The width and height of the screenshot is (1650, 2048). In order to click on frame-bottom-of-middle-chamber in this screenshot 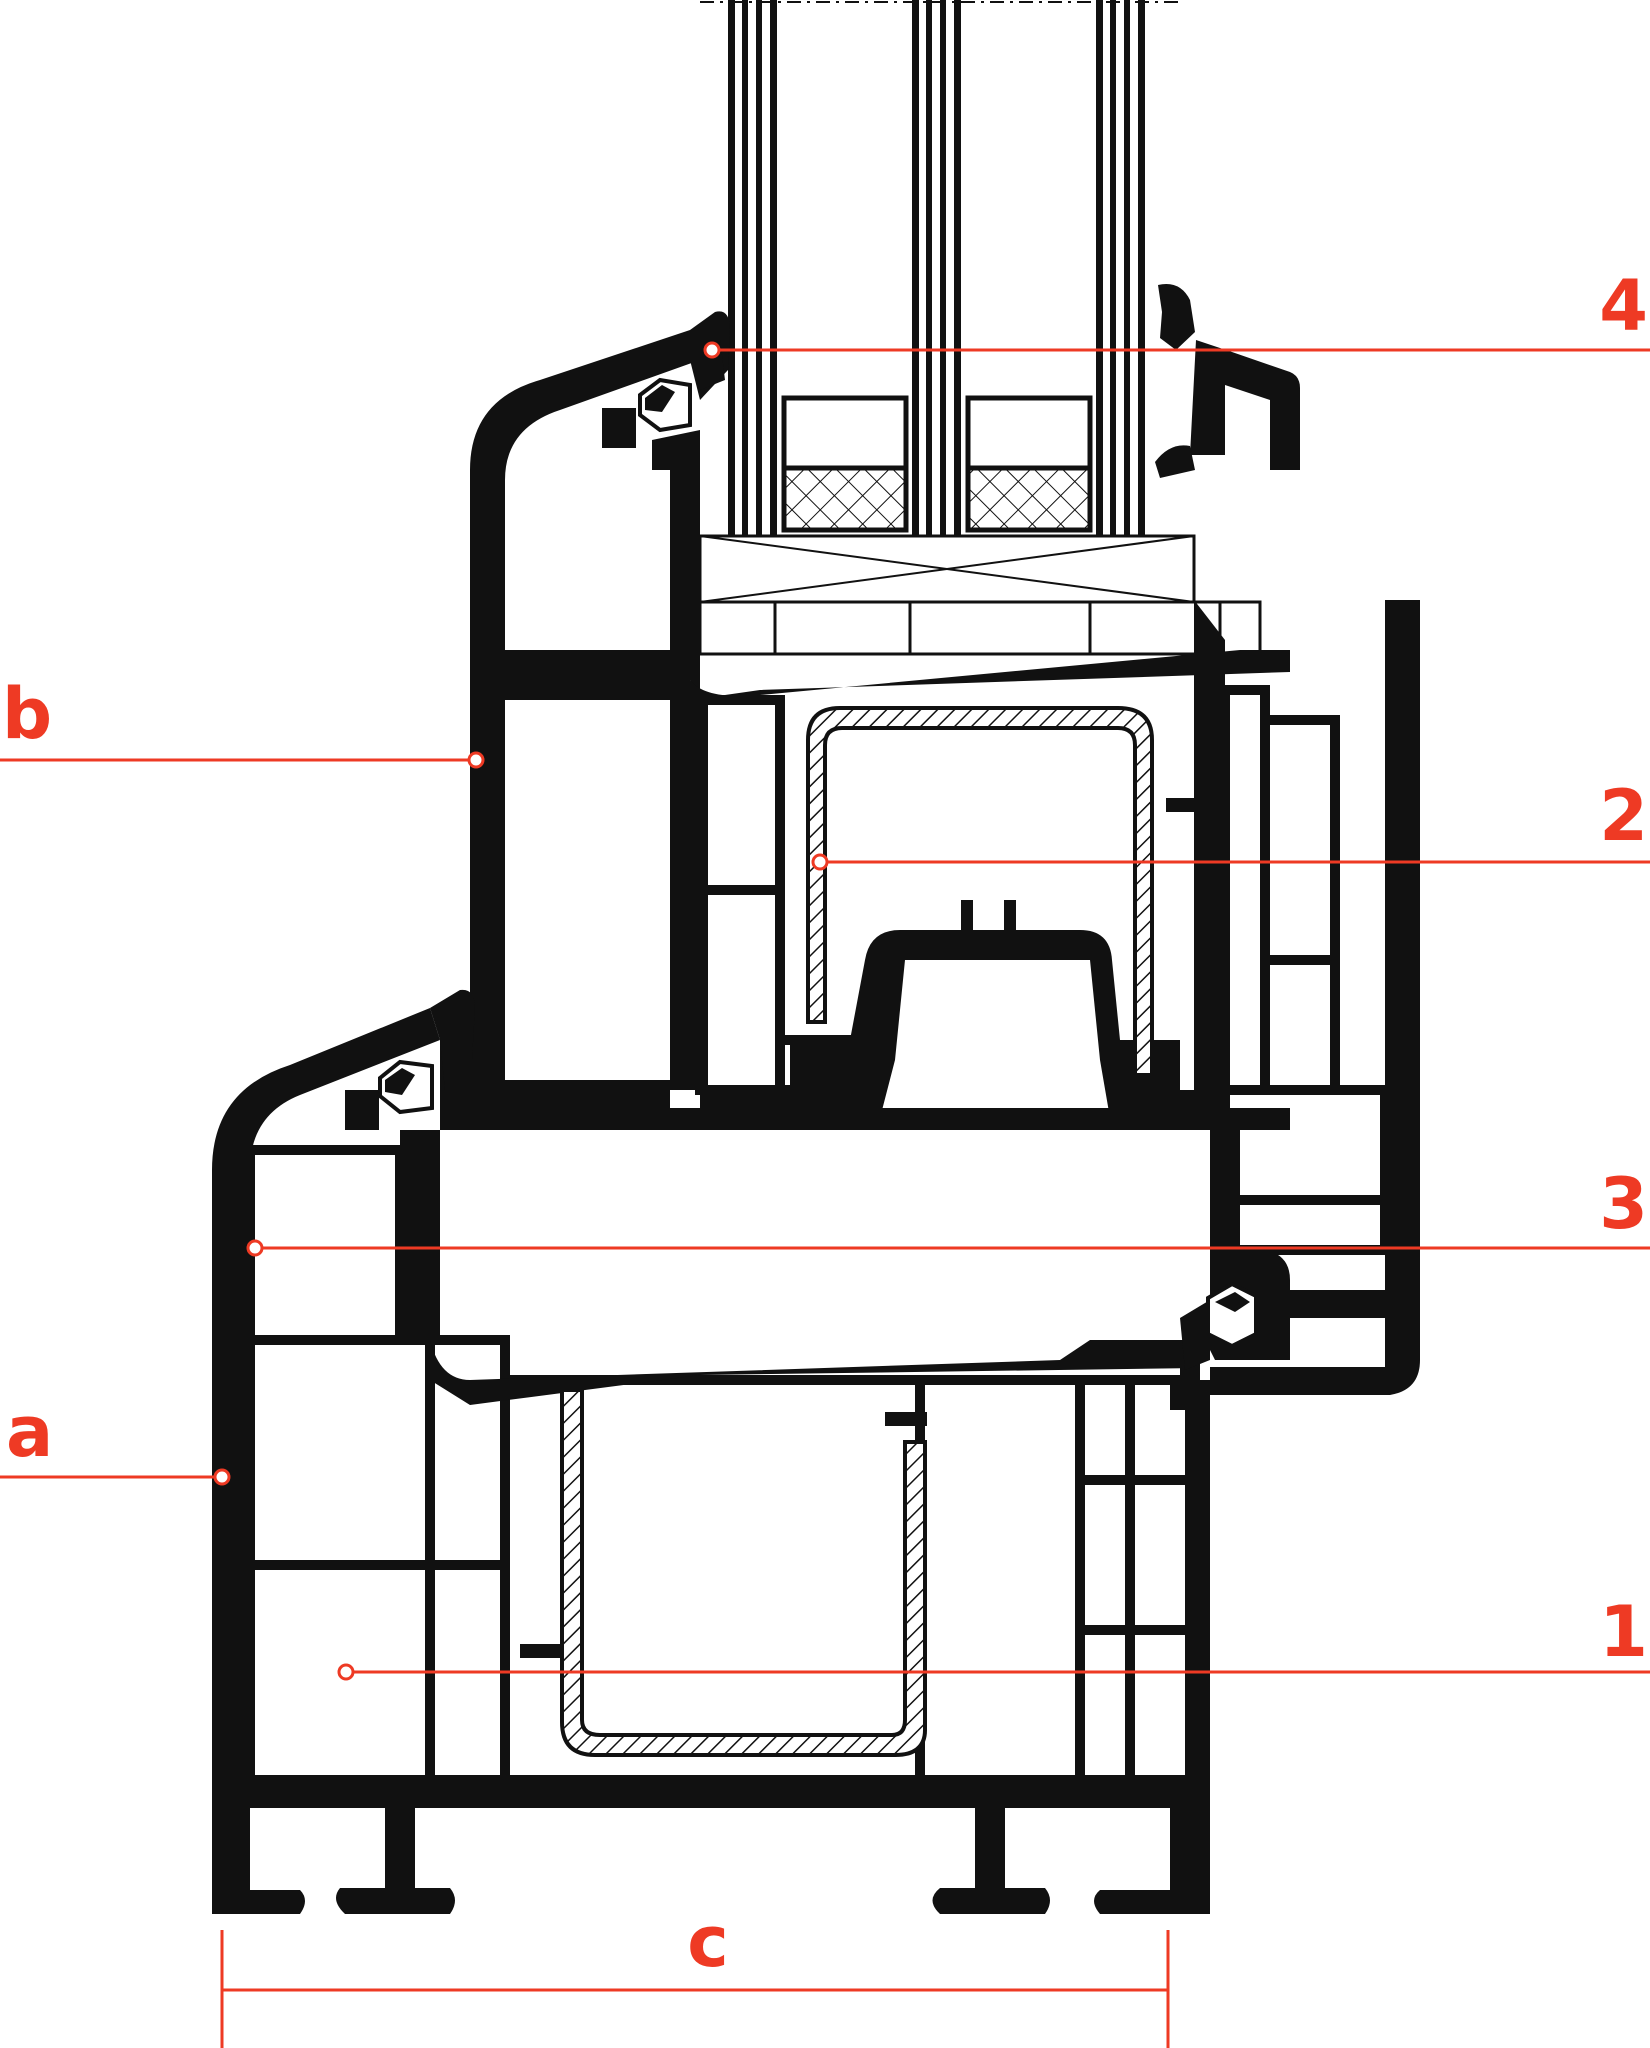, I will do `click(815, 1372)`.